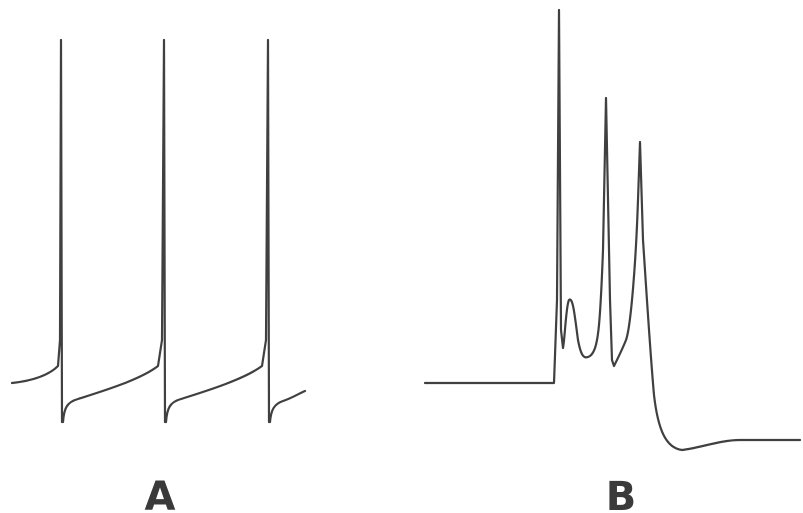 Image resolution: width=803 pixels, height=513 pixels. Describe the element at coordinates (621, 493) in the screenshot. I see `panel-b-label: B` at that location.